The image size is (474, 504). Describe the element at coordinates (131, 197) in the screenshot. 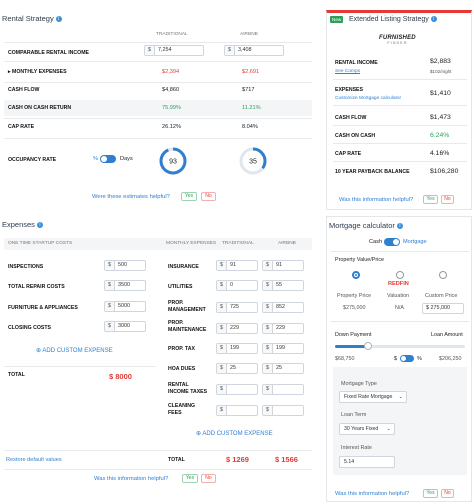

I see `rental-helpful-question: Were these estimates helpful?` at that location.